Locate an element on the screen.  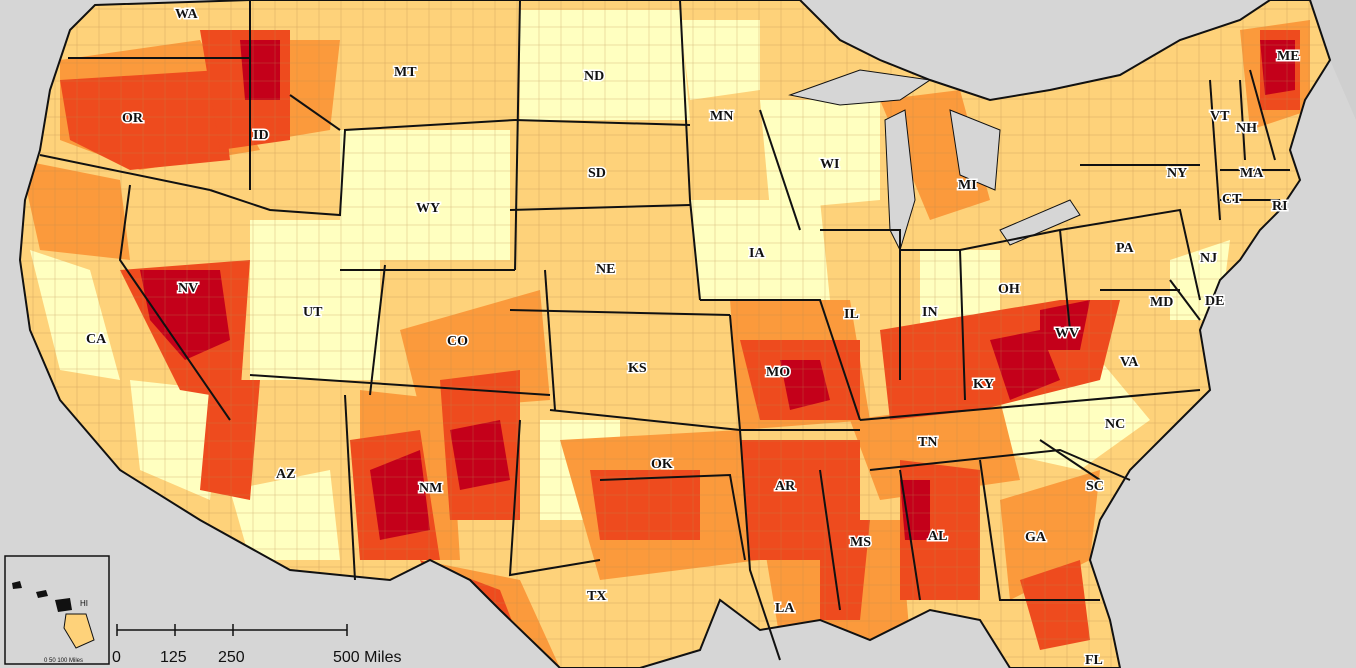
state-label-wv: WV is located at coordinates (1067, 333).